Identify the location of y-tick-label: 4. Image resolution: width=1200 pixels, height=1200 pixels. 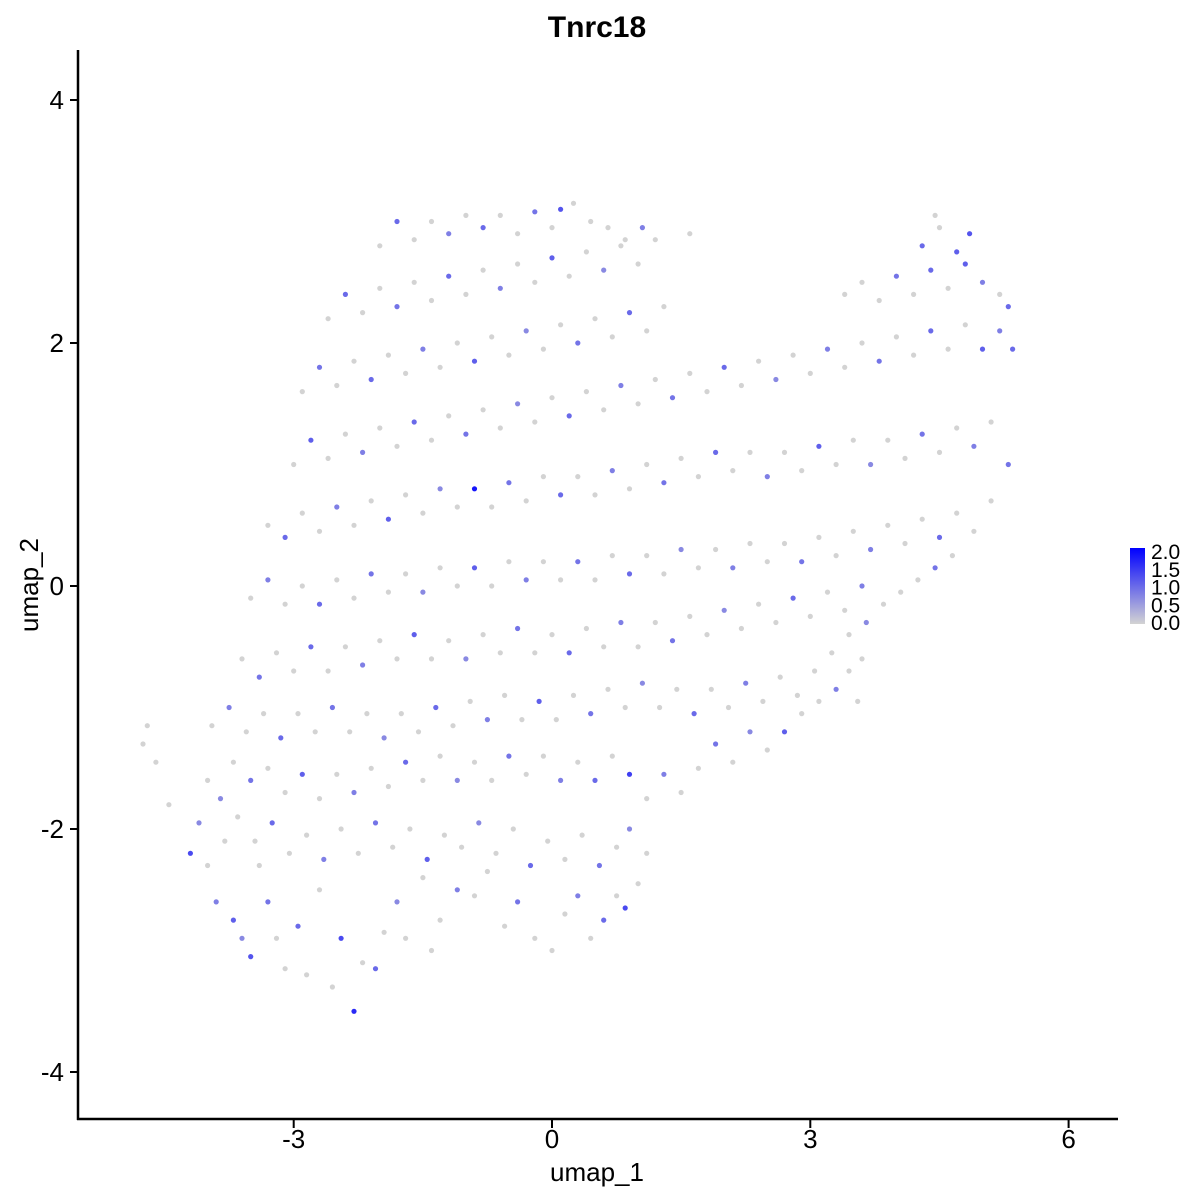
(57, 100).